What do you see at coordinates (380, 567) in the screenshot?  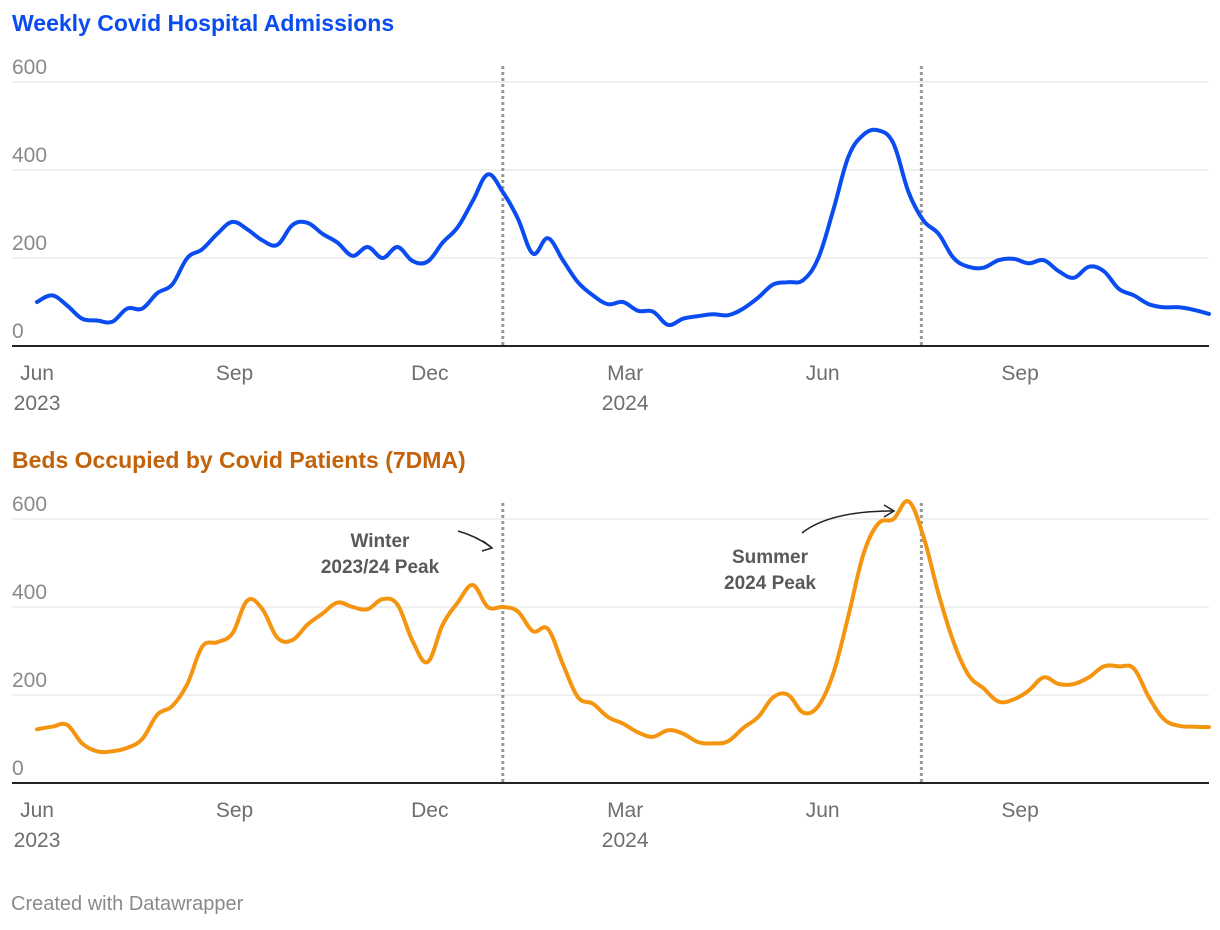 I see `winter-peak-annotation: 2023/24 Peak` at bounding box center [380, 567].